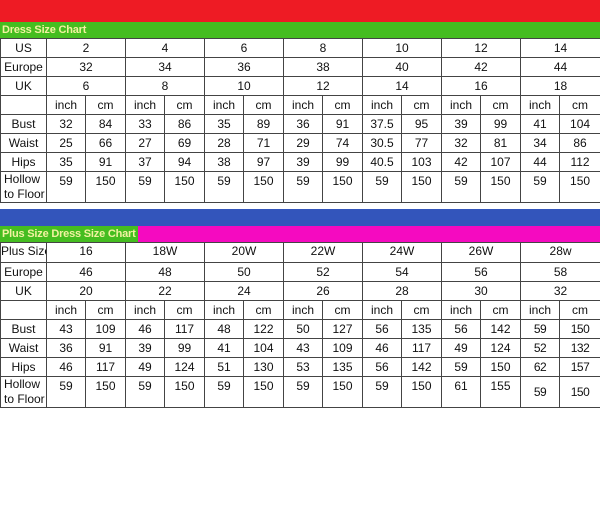  What do you see at coordinates (86, 291) in the screenshot?
I see `cell-plus-uk-0: 20` at bounding box center [86, 291].